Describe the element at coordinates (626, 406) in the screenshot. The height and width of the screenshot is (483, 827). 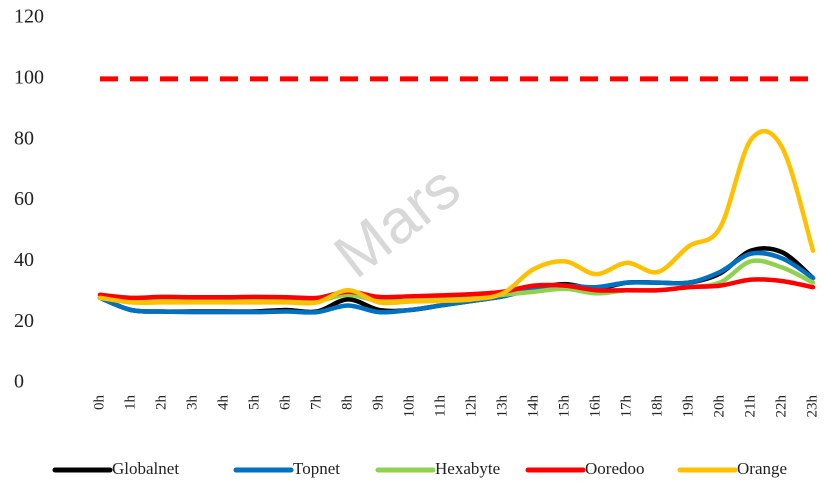
I see `x-tick-label: 17h` at that location.